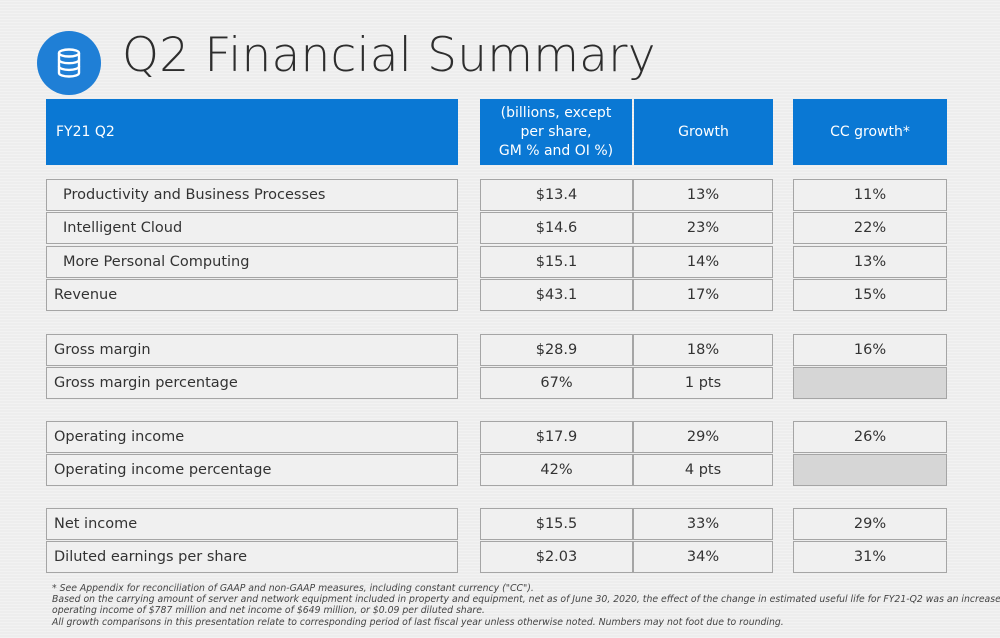  I want to click on row-value: $28.9, so click(556, 350).